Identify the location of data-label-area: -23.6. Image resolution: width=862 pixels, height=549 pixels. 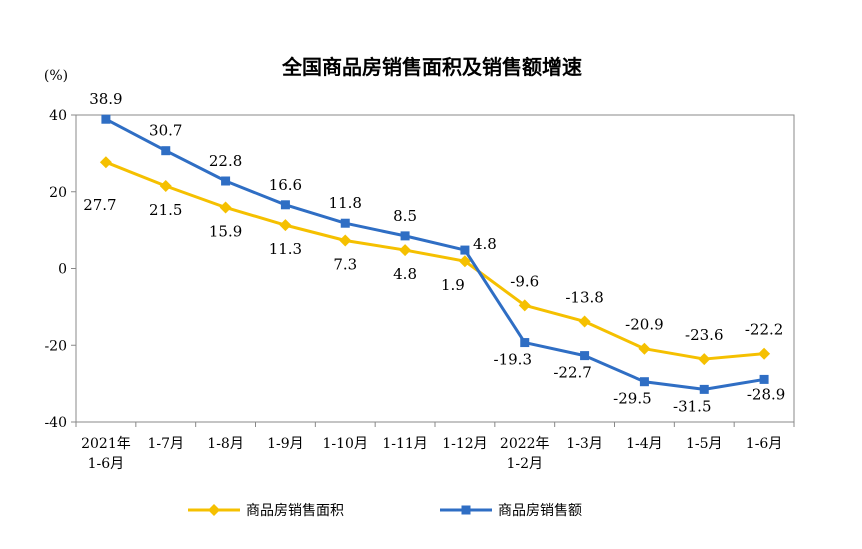
(704, 335).